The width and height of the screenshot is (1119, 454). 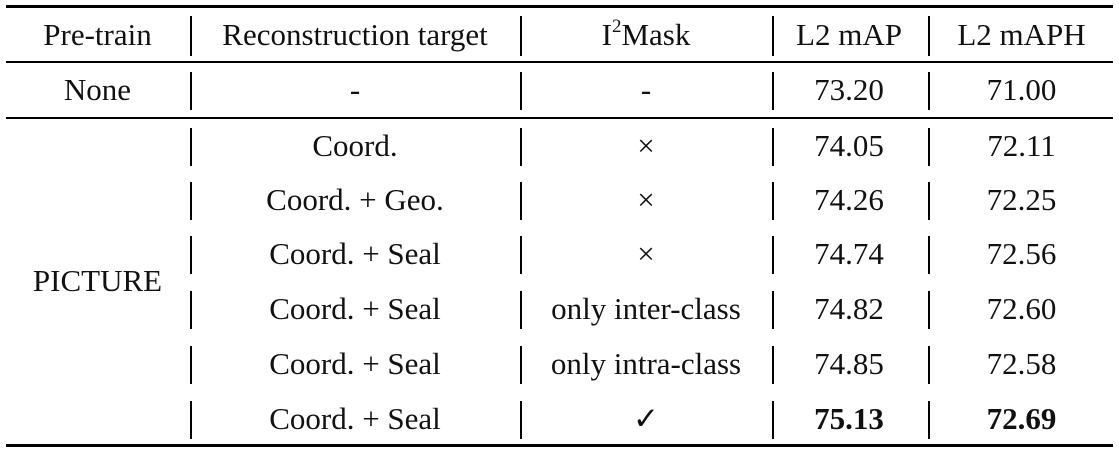 What do you see at coordinates (849, 199) in the screenshot?
I see `cell-l2-map: 74.26` at bounding box center [849, 199].